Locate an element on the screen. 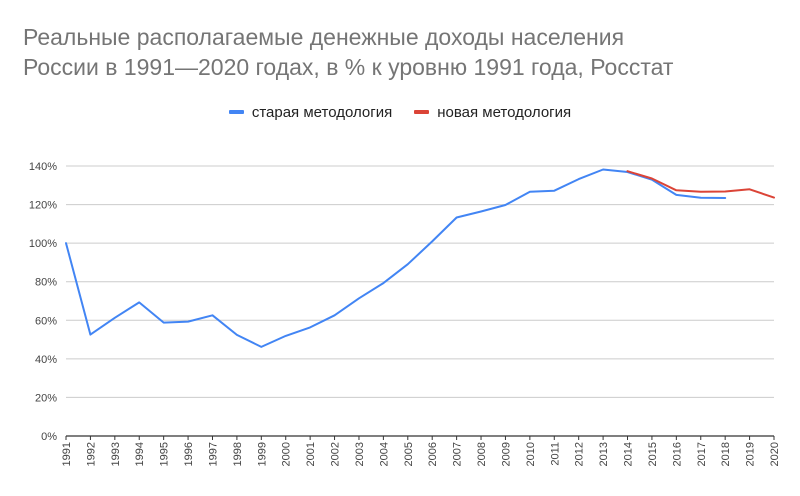 Image resolution: width=800 pixels, height=496 pixels. x-tick-label: 2020 is located at coordinates (775, 454).